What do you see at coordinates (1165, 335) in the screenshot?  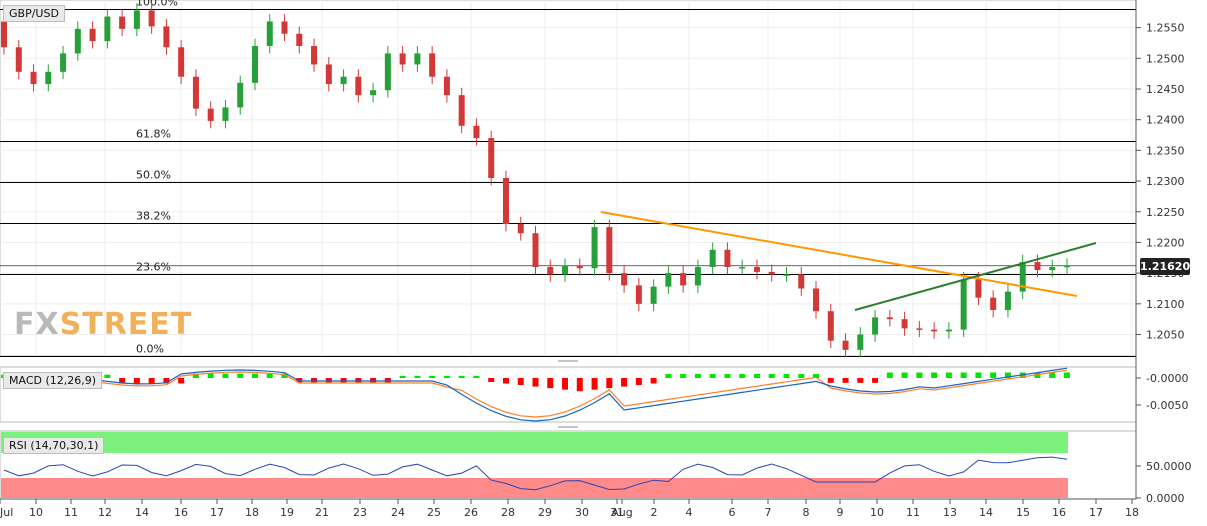 I see `price-tick-label: 1.2050` at bounding box center [1165, 335].